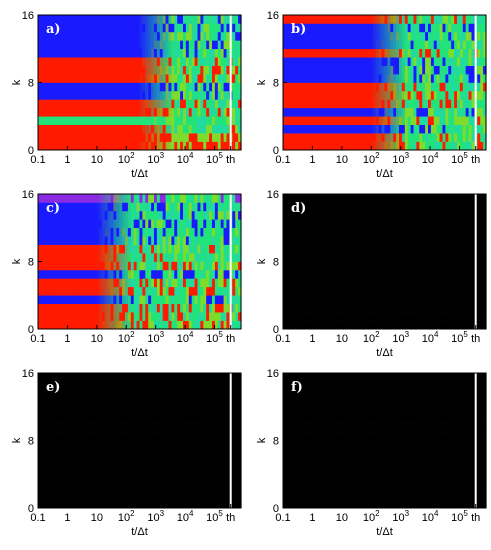 Image resolution: width=491 pixels, height=550 pixels. I want to click on x-tick-label: 10², so click(126, 158).